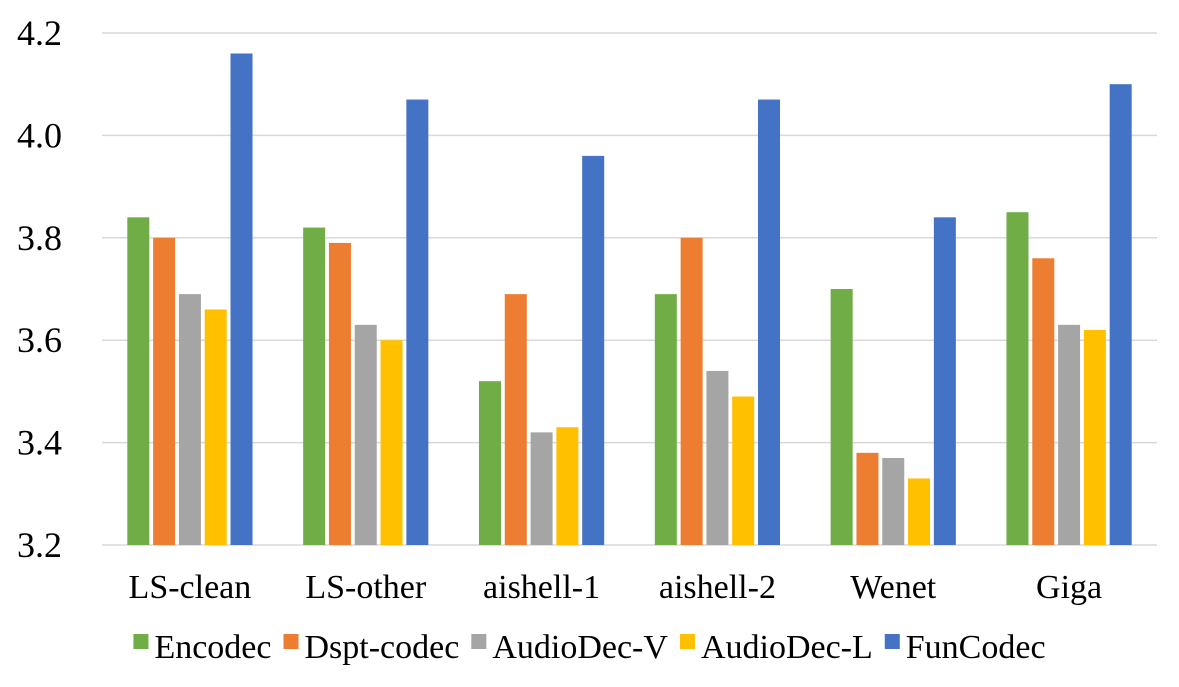  I want to click on legend-label: Dspt-codec, so click(381, 647).